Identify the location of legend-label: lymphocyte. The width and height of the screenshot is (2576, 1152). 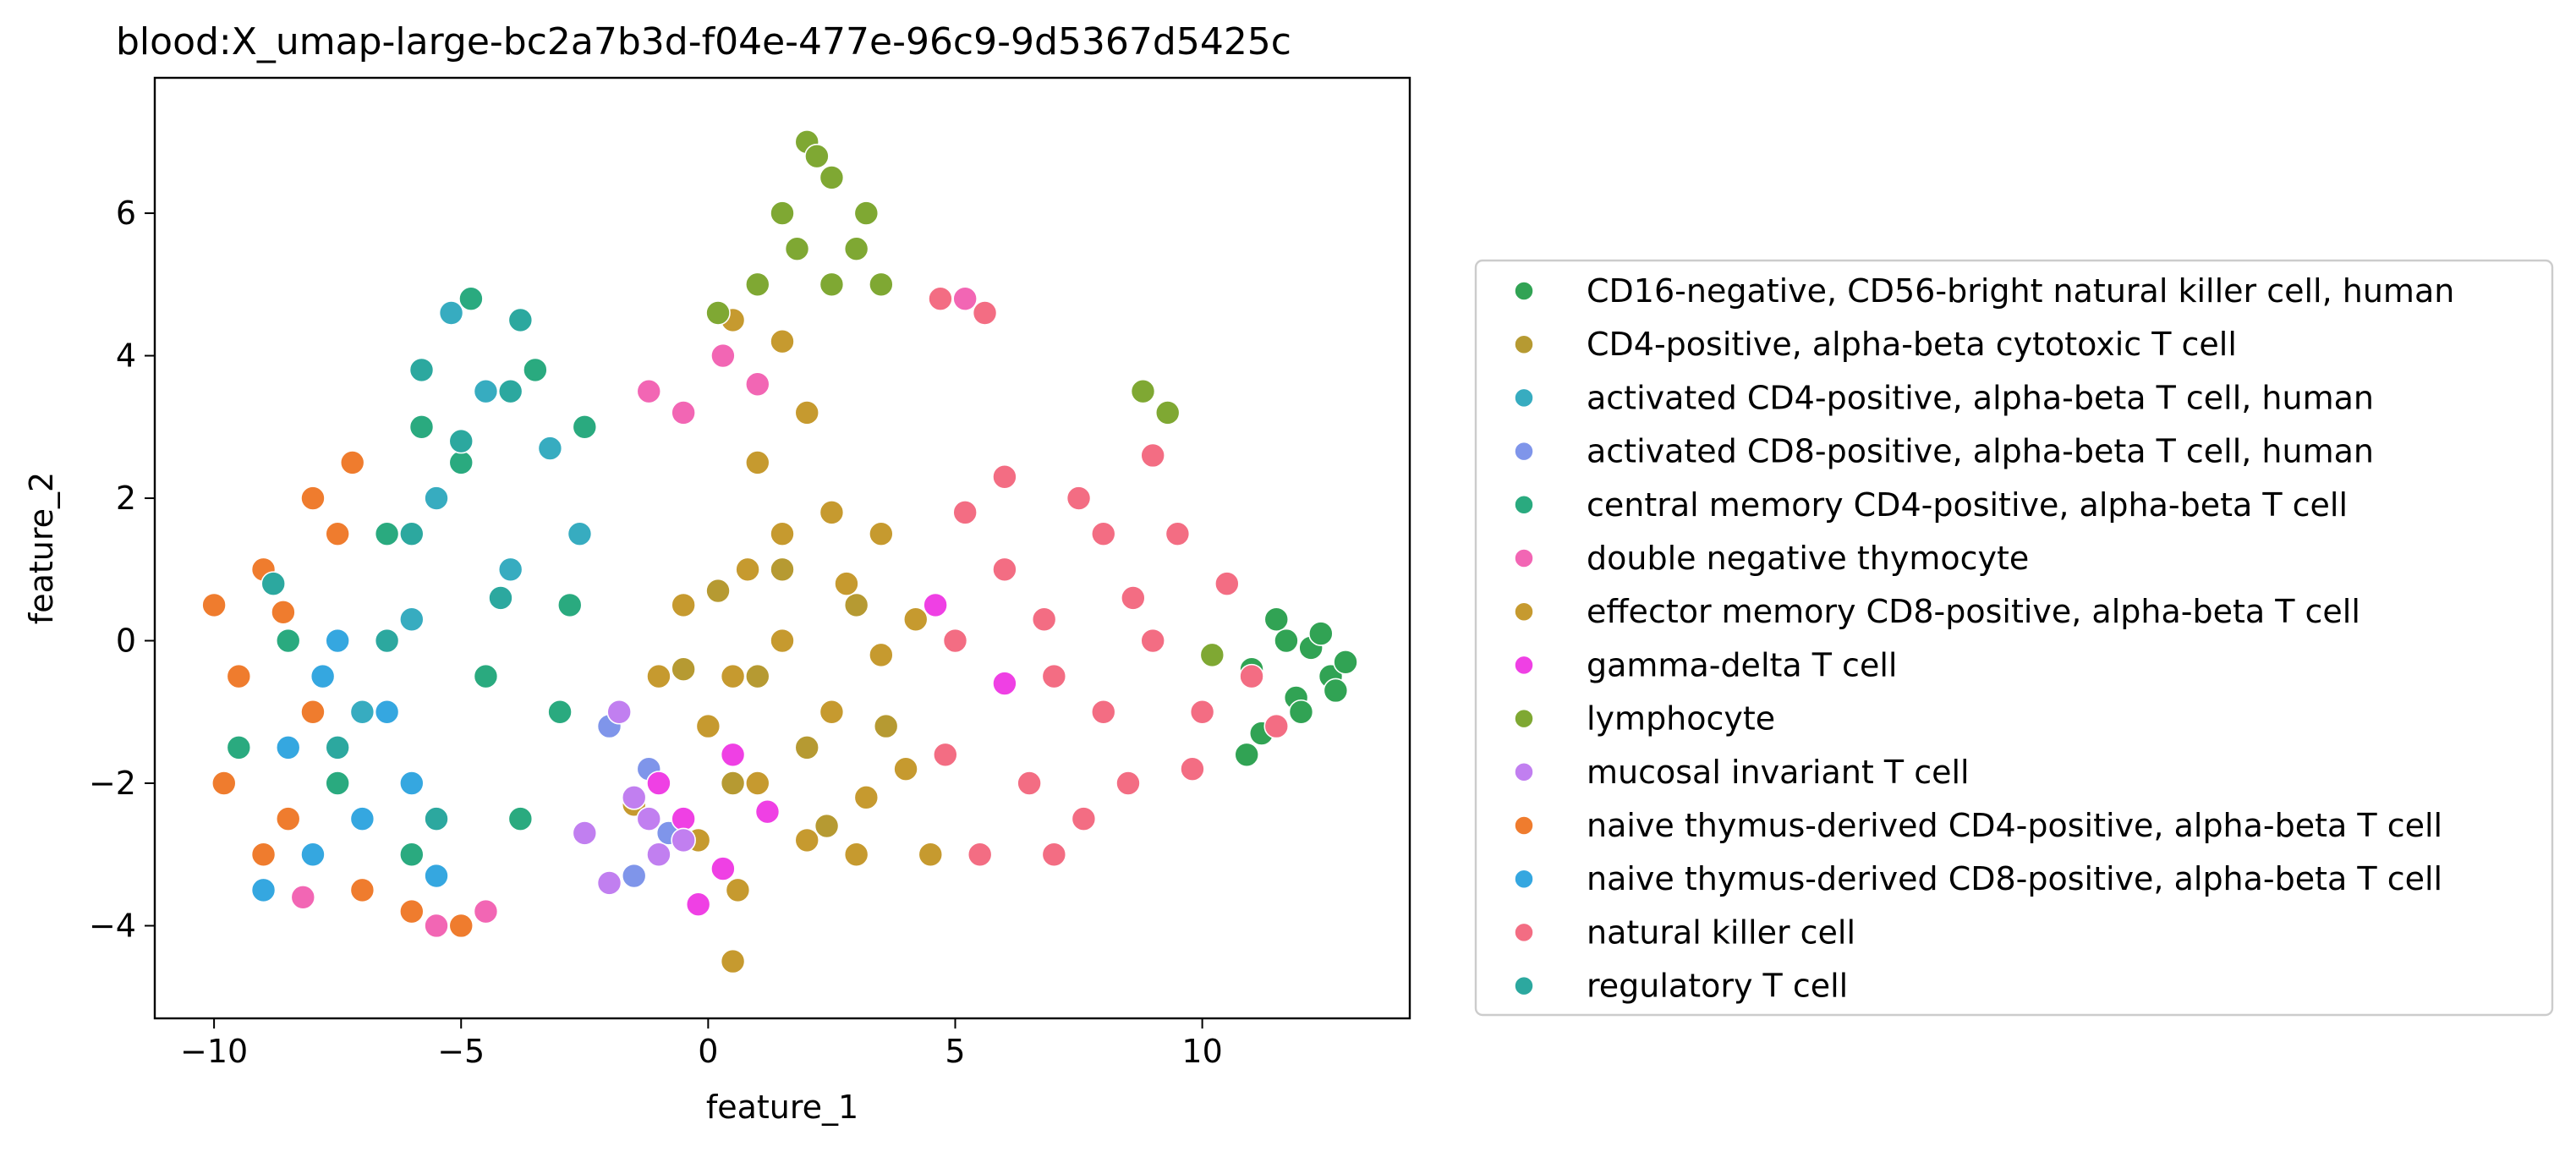
(1681, 719).